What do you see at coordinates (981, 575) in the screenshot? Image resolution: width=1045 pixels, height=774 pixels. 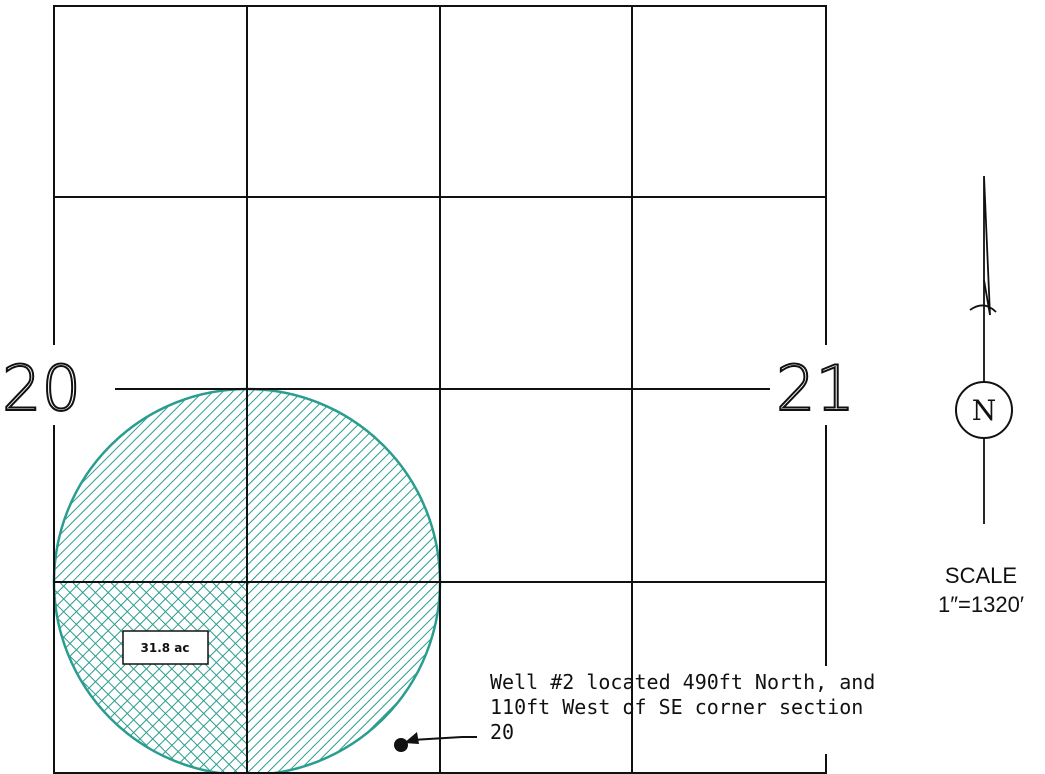 I see `scale-label: SCALE` at bounding box center [981, 575].